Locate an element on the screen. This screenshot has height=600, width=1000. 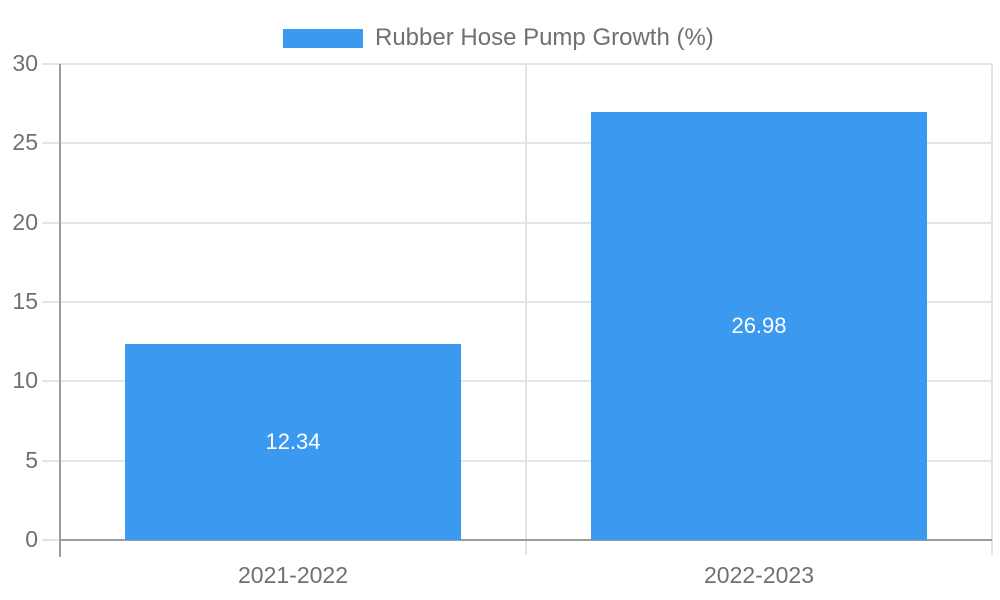
y-tick-label: 5 is located at coordinates (31, 459).